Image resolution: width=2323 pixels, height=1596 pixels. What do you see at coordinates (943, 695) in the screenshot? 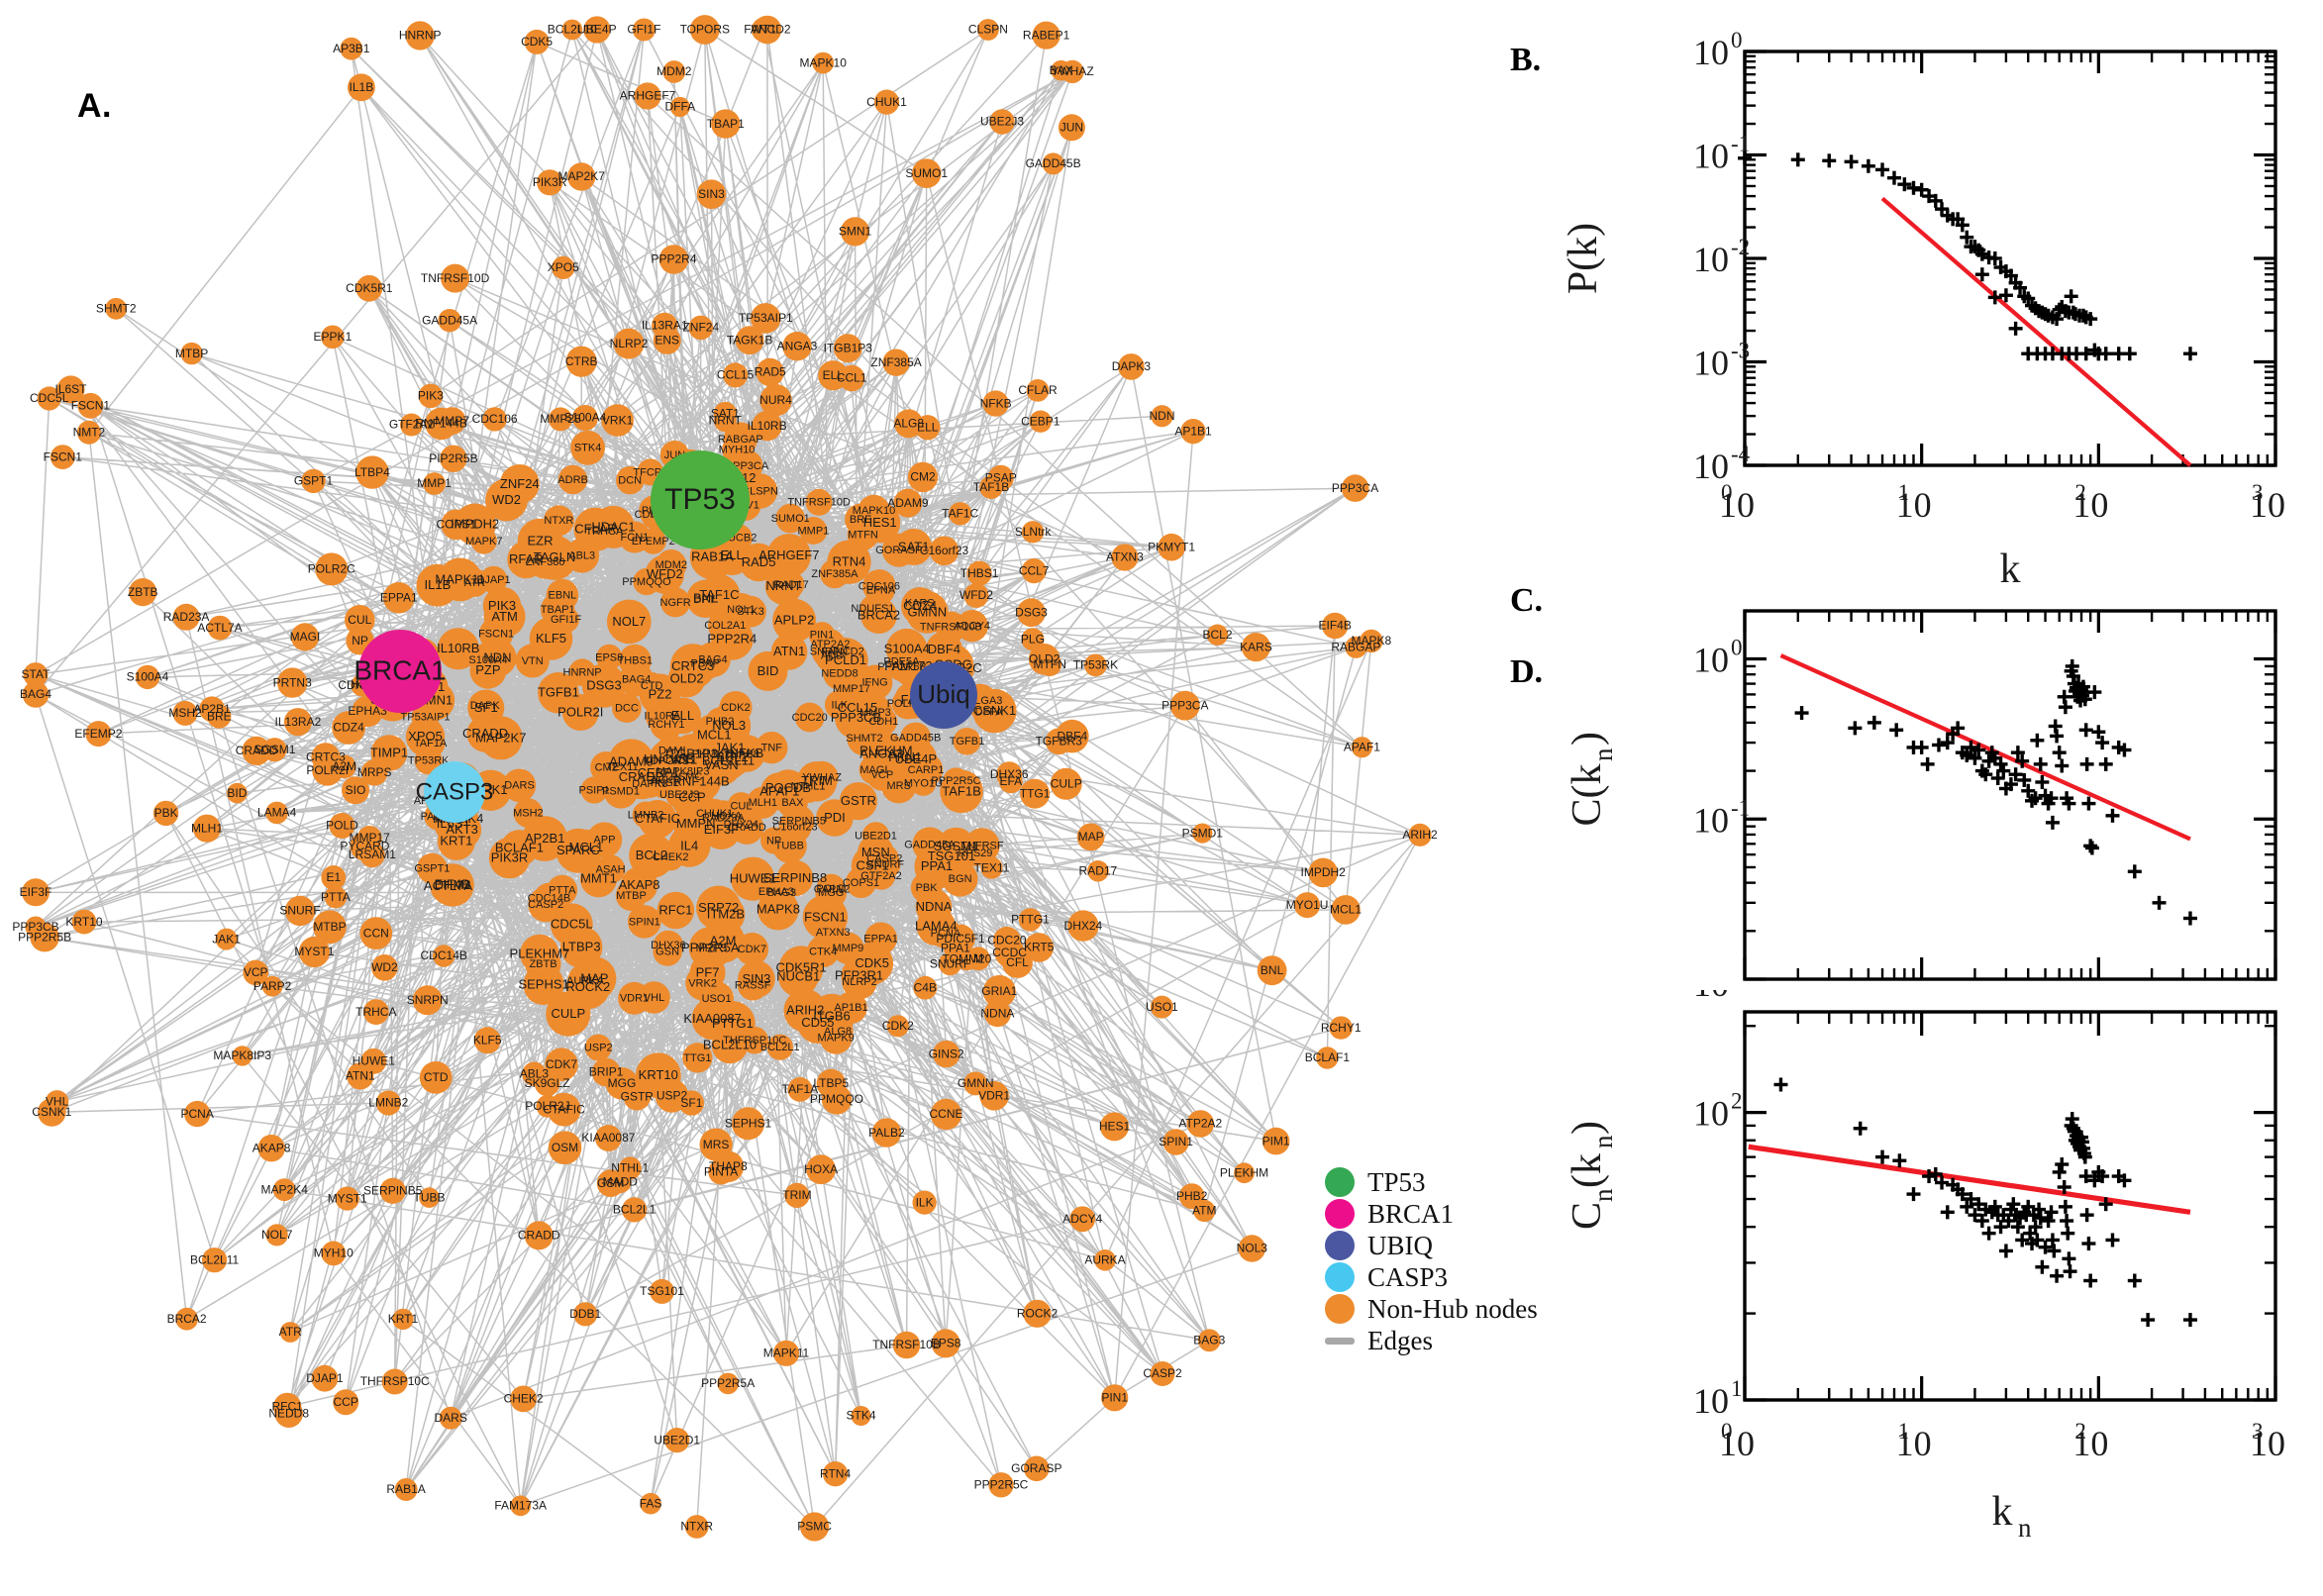
I see `hub-node-ubiq` at bounding box center [943, 695].